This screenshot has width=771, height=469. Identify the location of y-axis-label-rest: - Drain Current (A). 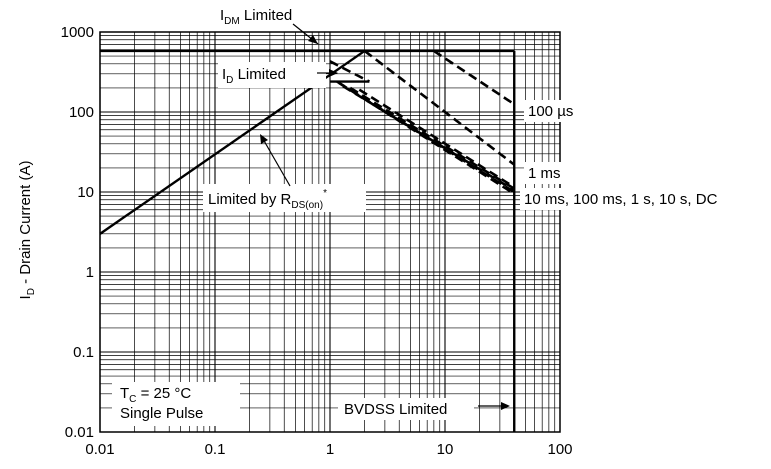
(25, 225).